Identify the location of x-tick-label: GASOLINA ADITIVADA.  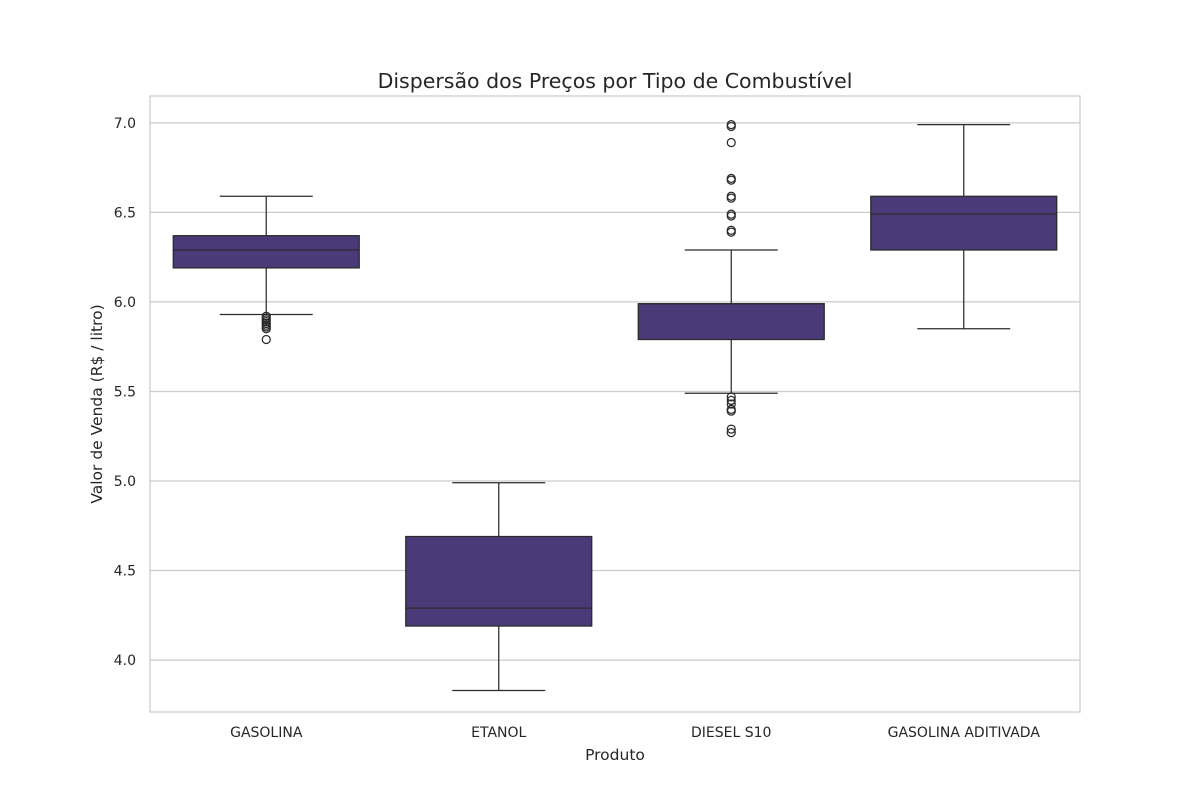
(964, 733).